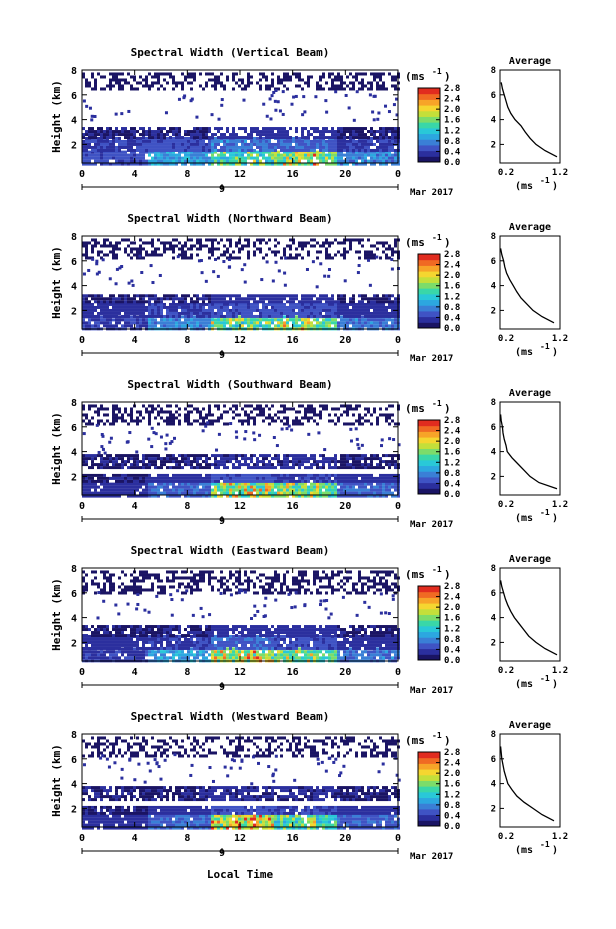  What do you see at coordinates (240, 340) in the screenshot?
I see `x-tick-label: 12` at bounding box center [240, 340].